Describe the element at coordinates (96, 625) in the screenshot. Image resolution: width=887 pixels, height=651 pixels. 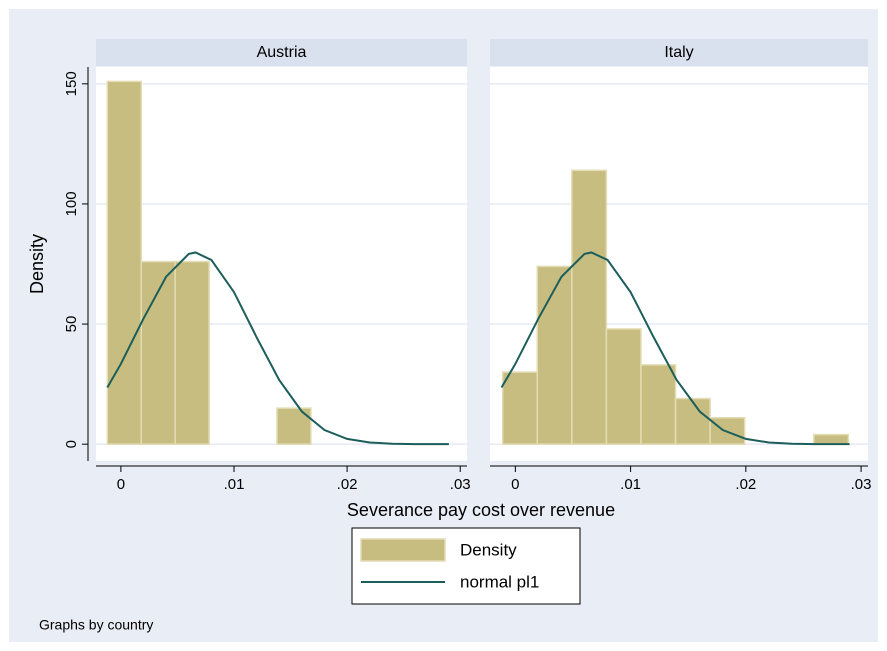
I see `note: Graphs by country` at that location.